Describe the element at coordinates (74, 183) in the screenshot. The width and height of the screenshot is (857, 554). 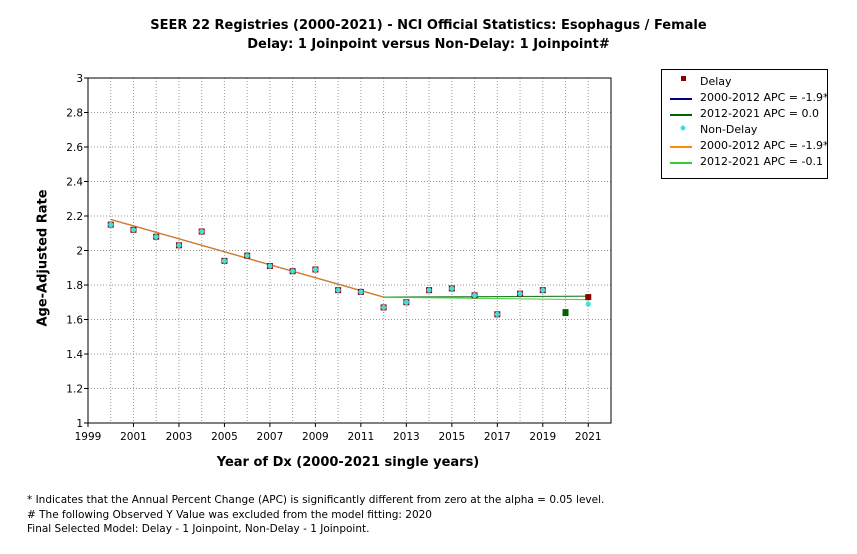
I see `y-tick-label: 2.4` at that location.